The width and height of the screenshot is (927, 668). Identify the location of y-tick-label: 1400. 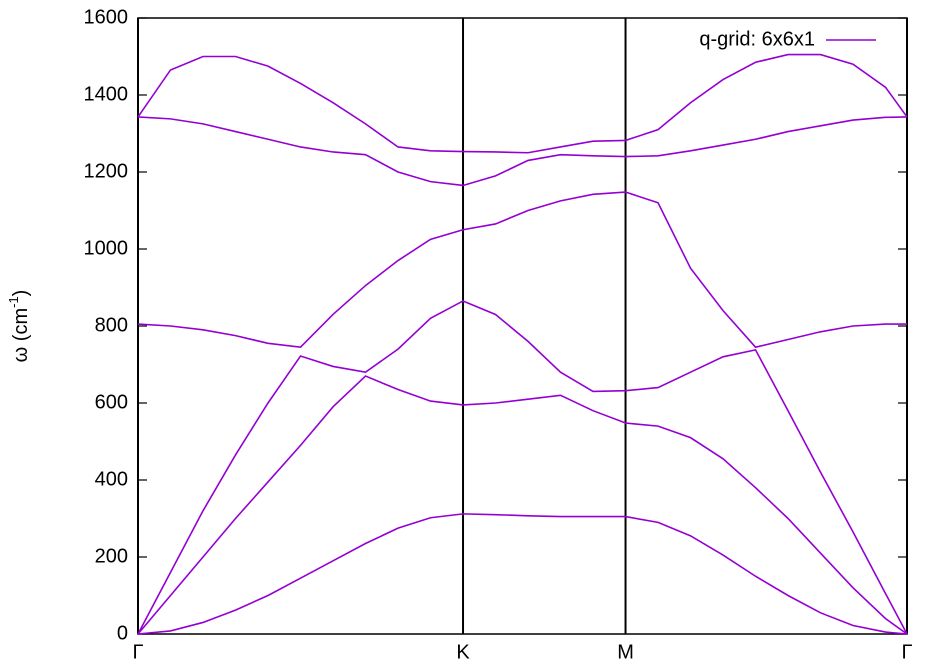
(106, 94).